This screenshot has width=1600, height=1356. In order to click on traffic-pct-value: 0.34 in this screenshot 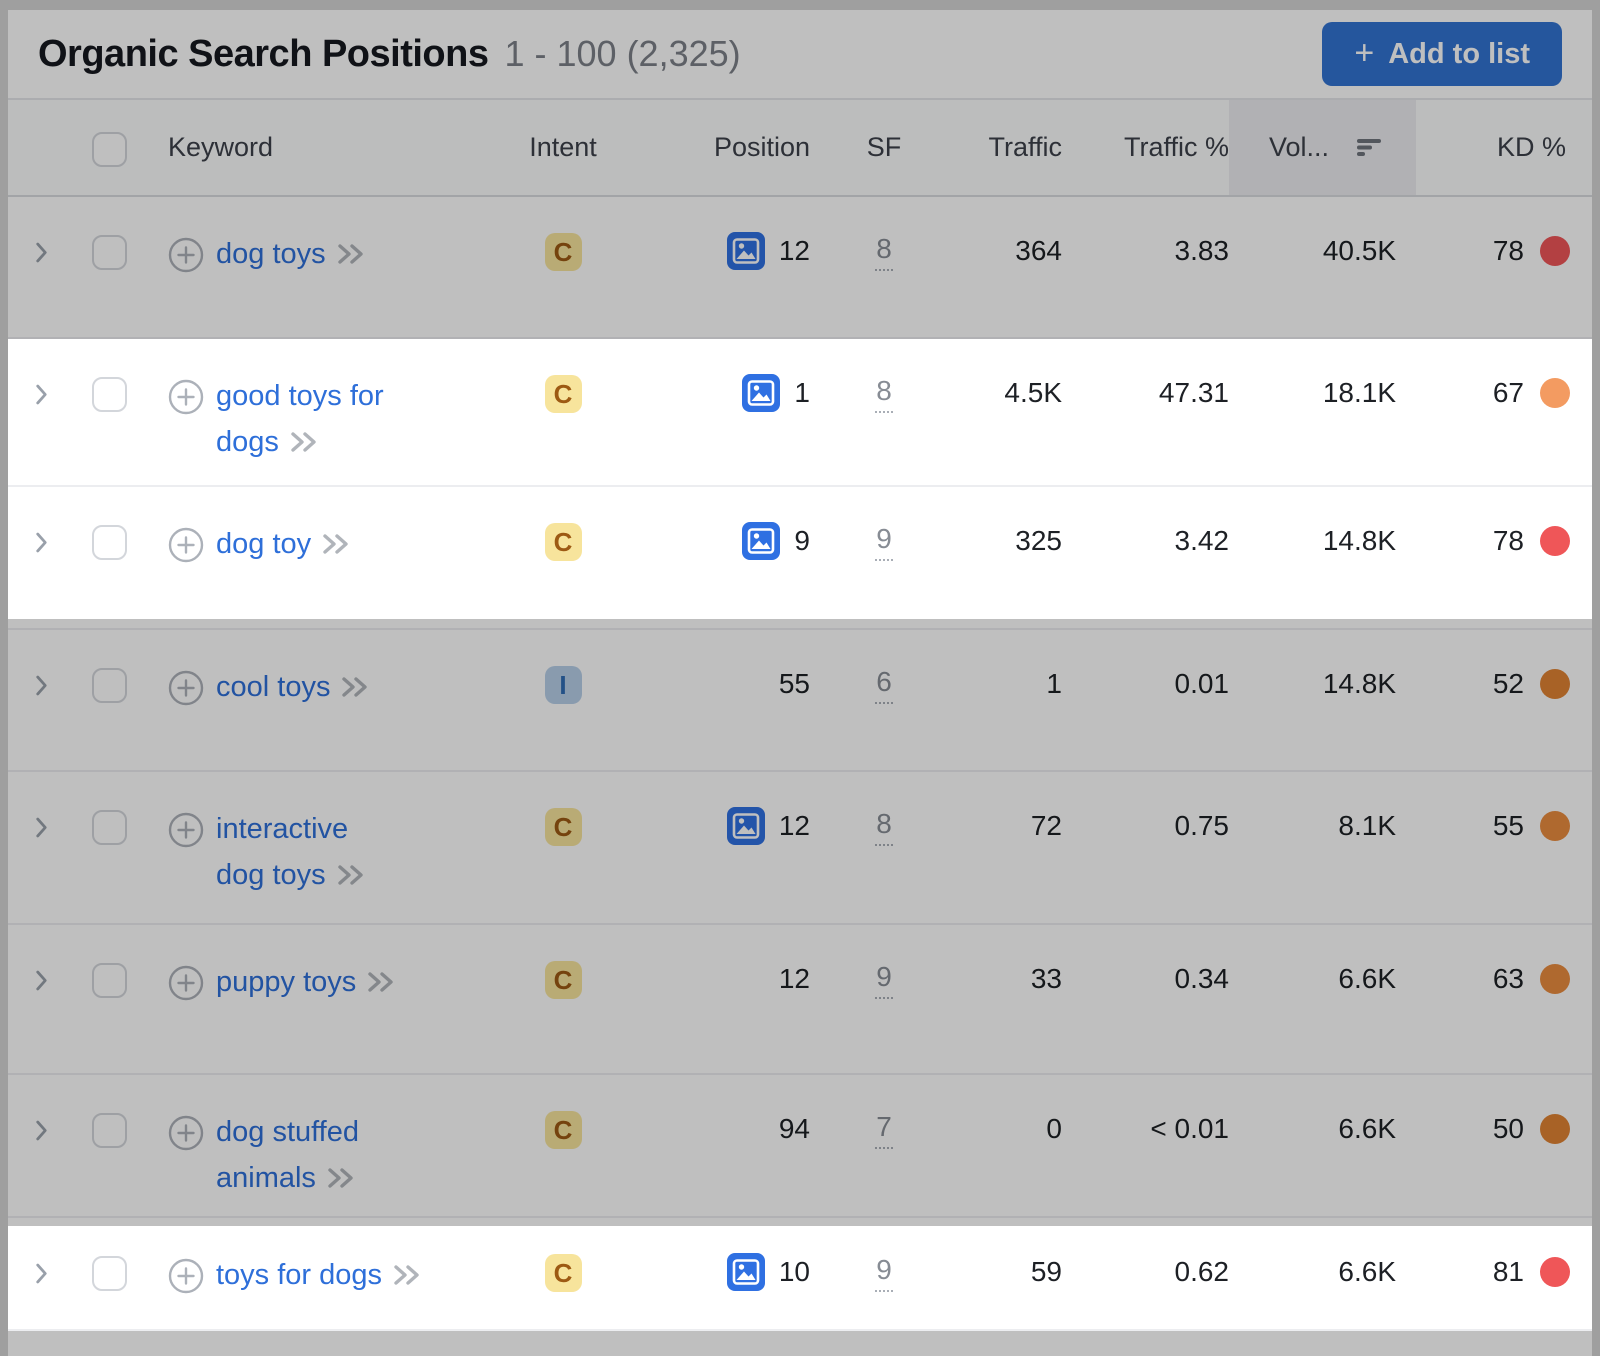, I will do `click(1202, 978)`.